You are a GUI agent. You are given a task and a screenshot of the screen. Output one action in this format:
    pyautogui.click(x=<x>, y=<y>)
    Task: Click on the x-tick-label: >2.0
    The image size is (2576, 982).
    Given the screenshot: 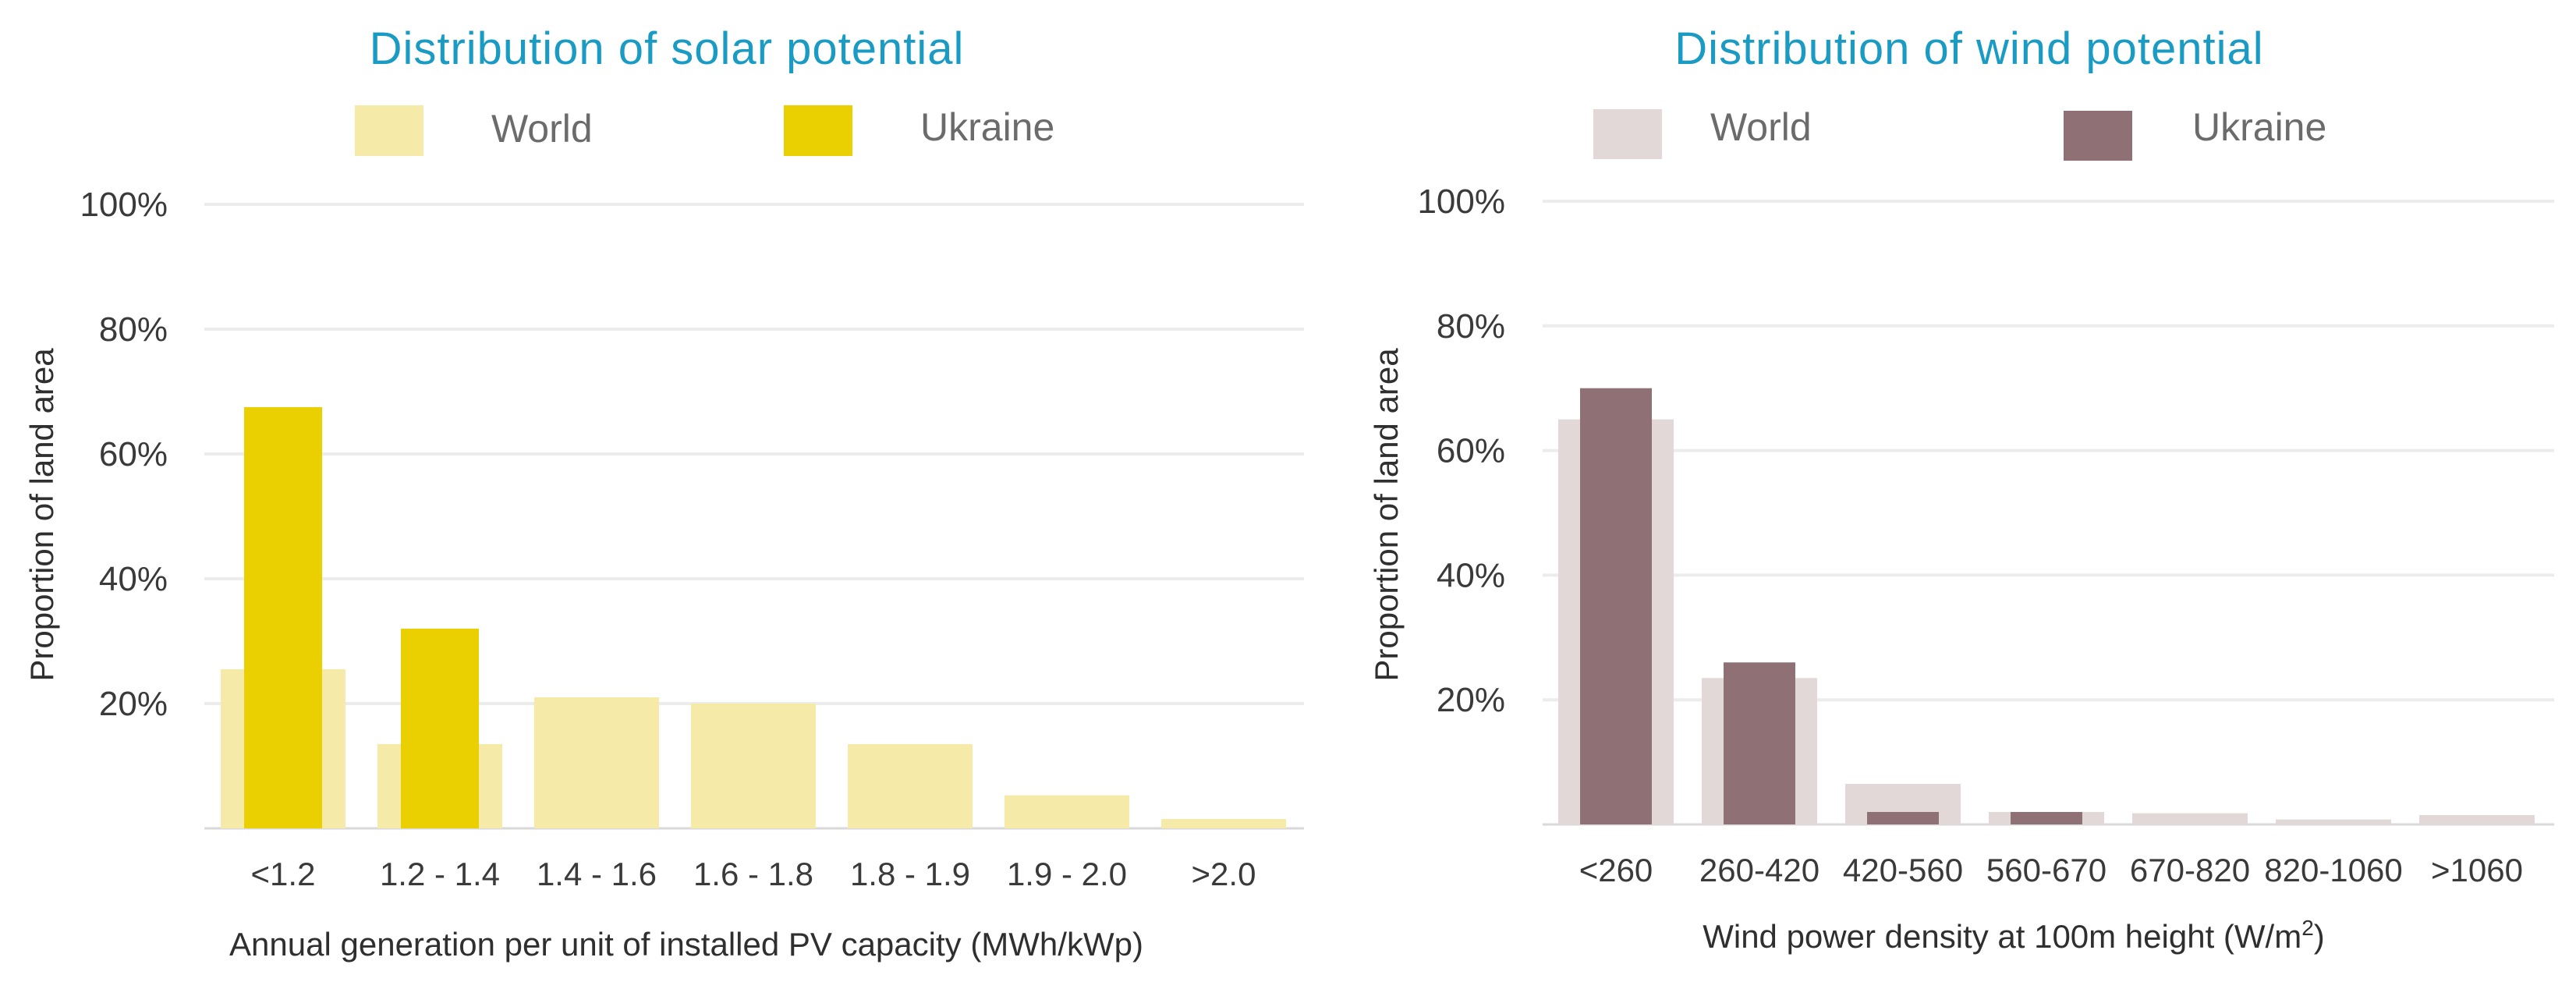 What is the action you would take?
    pyautogui.click(x=1224, y=874)
    